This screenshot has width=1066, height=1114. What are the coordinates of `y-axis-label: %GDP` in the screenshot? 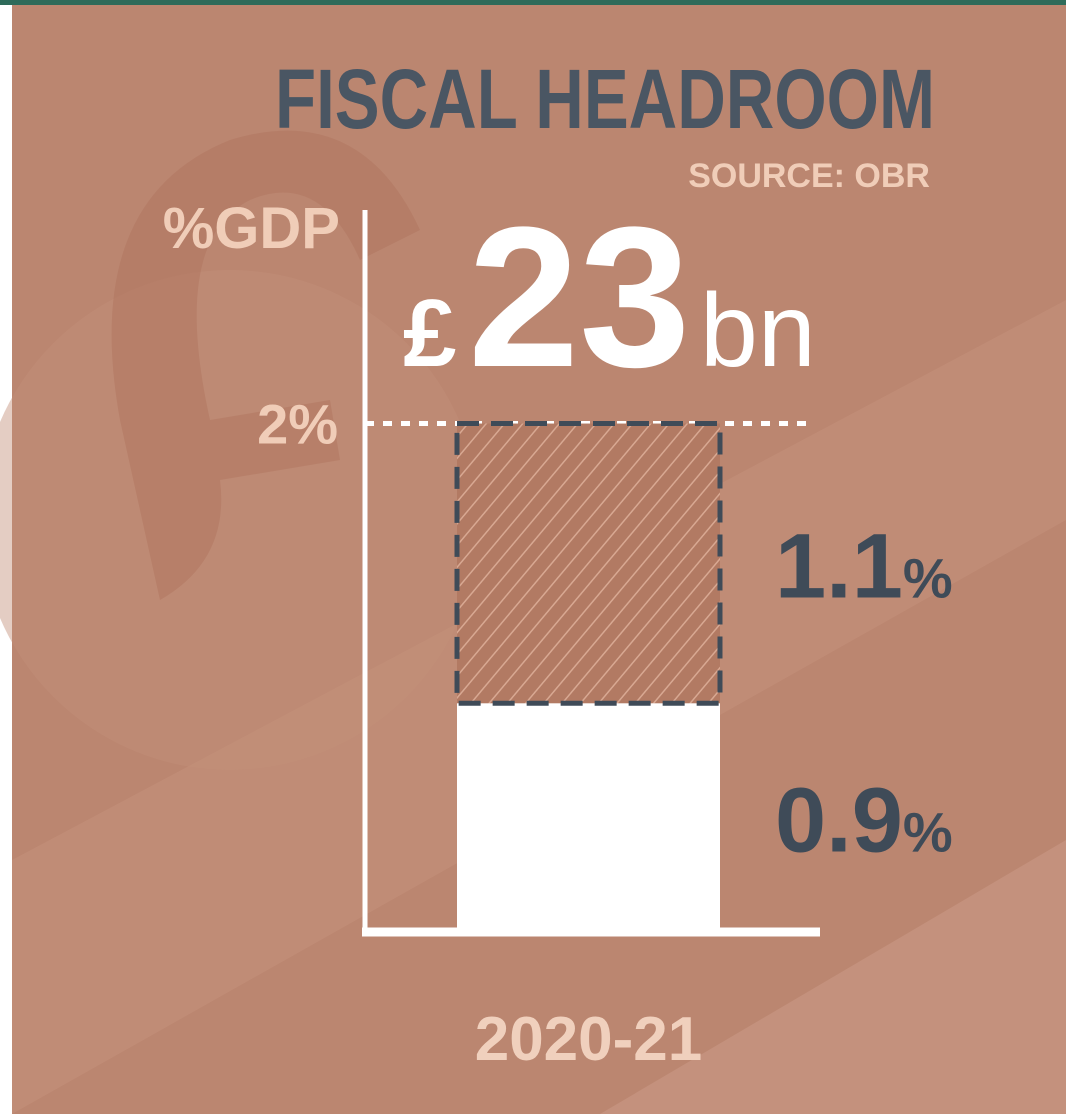 It's located at (251, 228).